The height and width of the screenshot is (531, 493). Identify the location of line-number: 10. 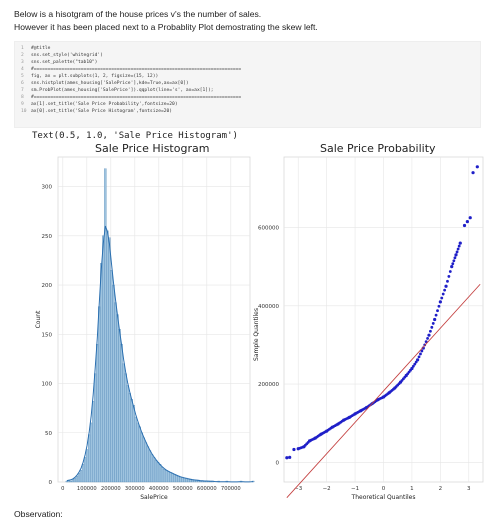
(24, 111).